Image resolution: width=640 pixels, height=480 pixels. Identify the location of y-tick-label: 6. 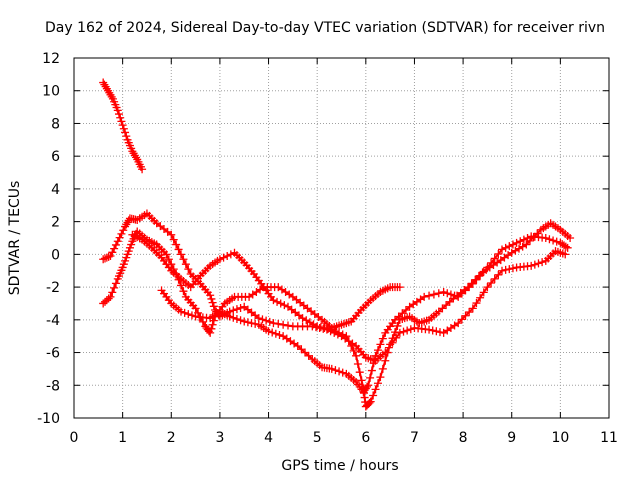
(55, 157).